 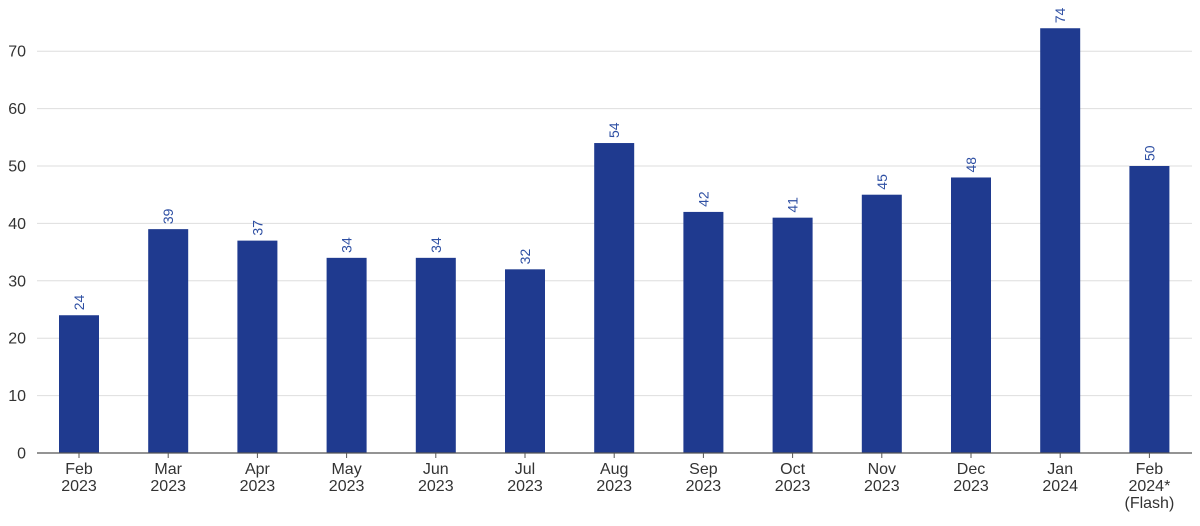 What do you see at coordinates (1060, 15) in the screenshot?
I see `data-label-11: 74` at bounding box center [1060, 15].